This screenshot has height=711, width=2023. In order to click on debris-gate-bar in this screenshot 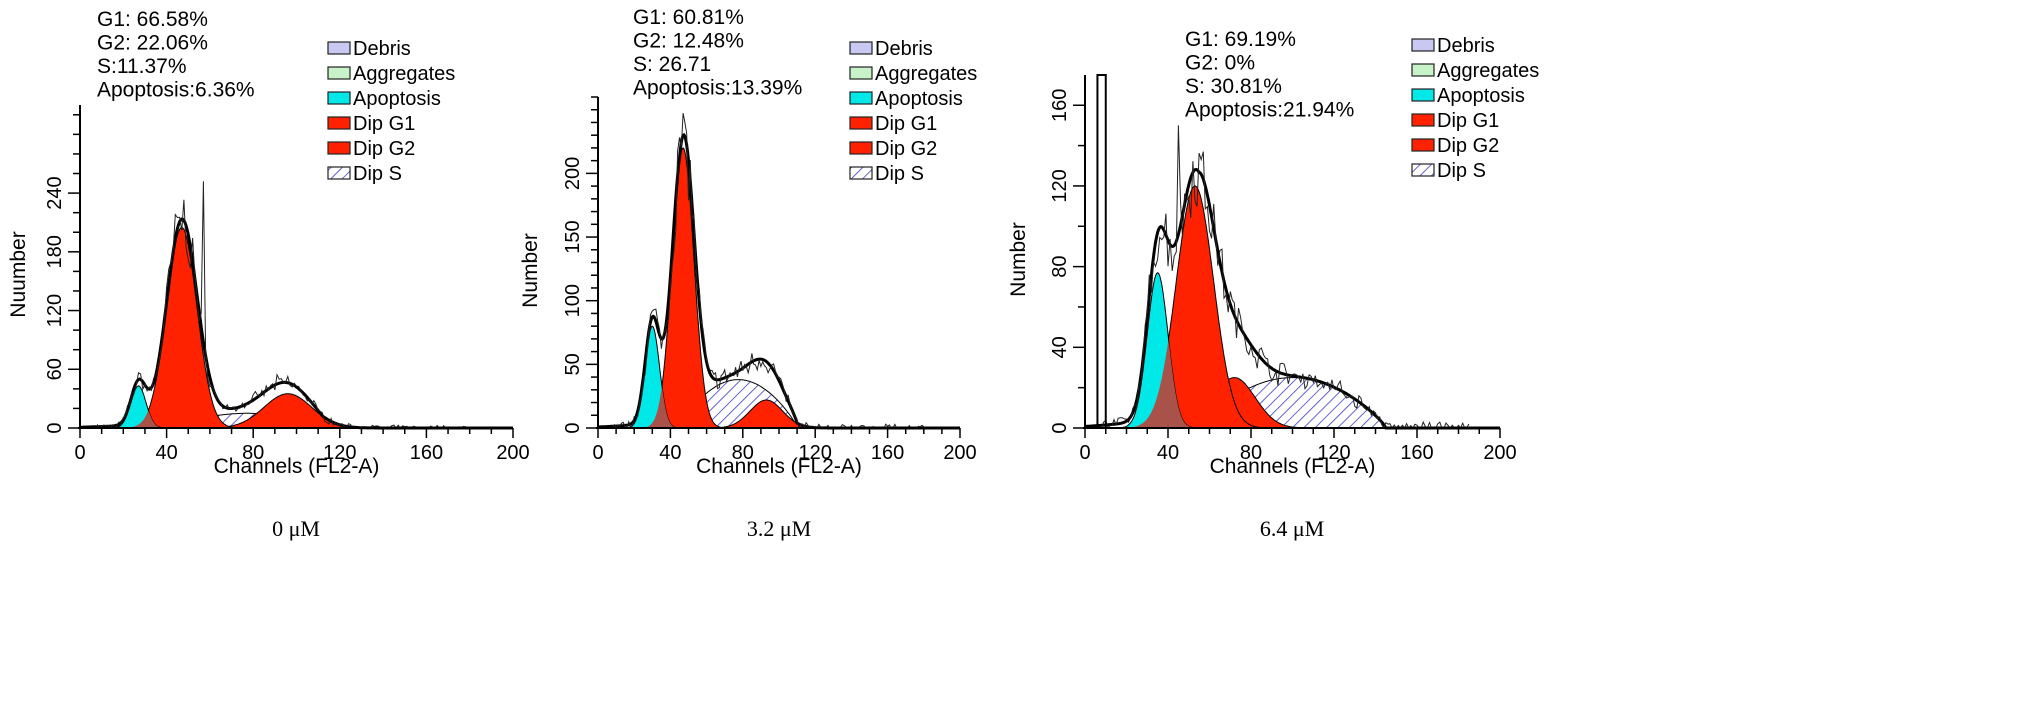, I will do `click(1101, 251)`.